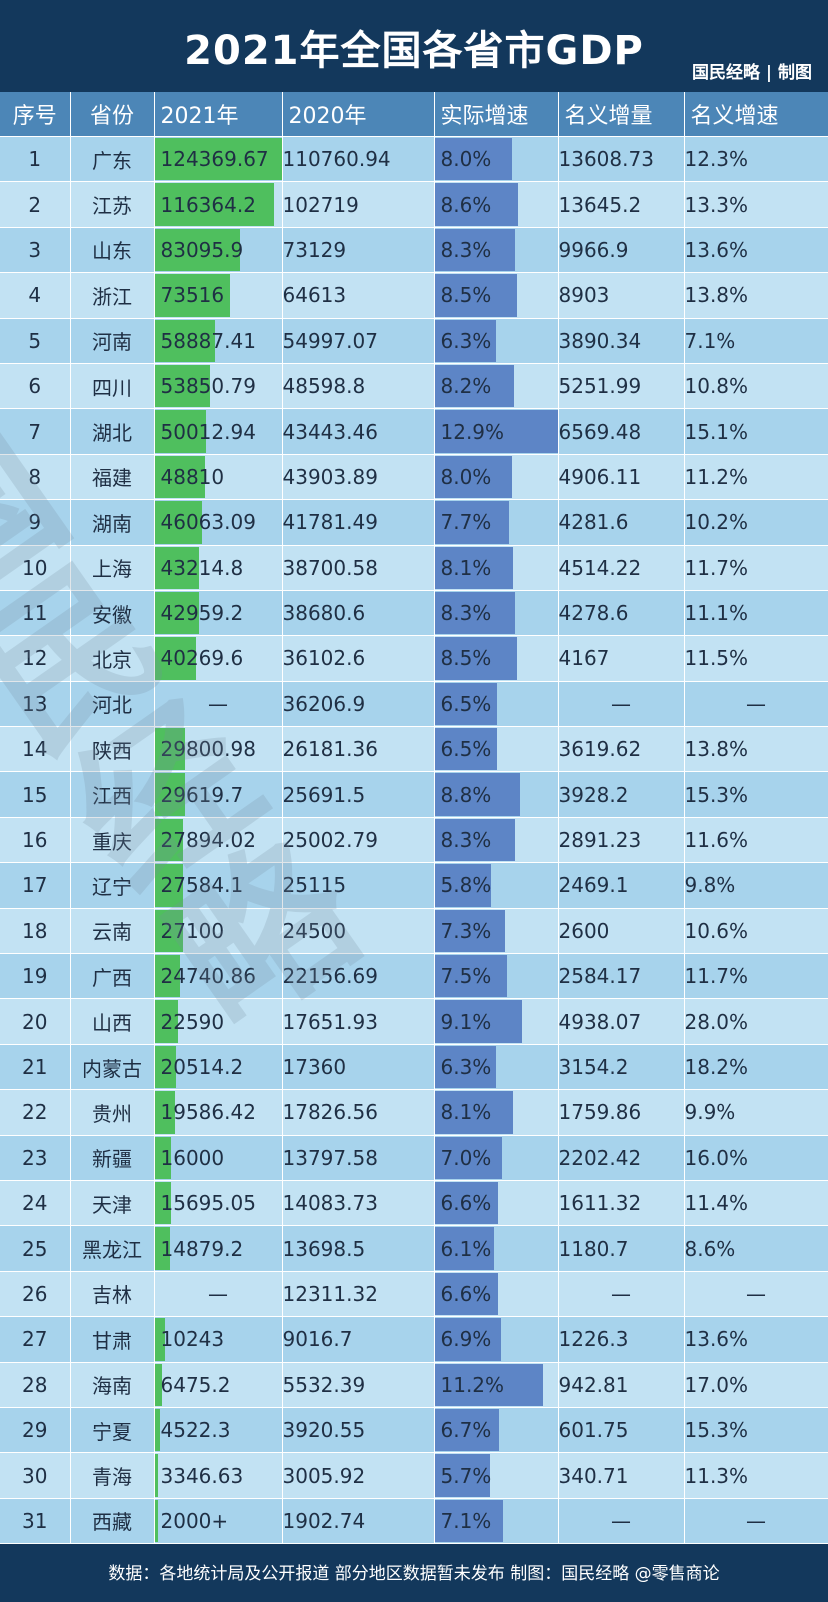 The image size is (828, 1602). I want to click on gdp-2021-value: 29800.98, so click(208, 749).